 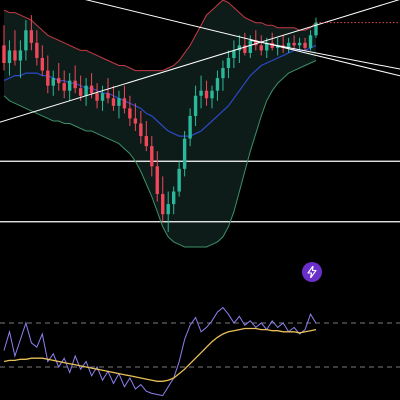 I want to click on rsi-ma-line, so click(x=160, y=354).